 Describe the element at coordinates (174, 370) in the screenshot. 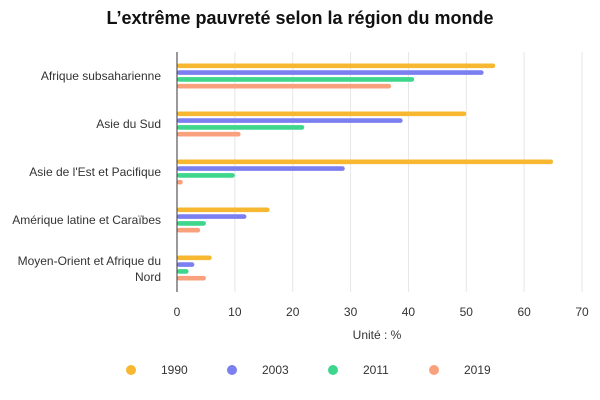

I see `legend-label-1990: 1990` at that location.